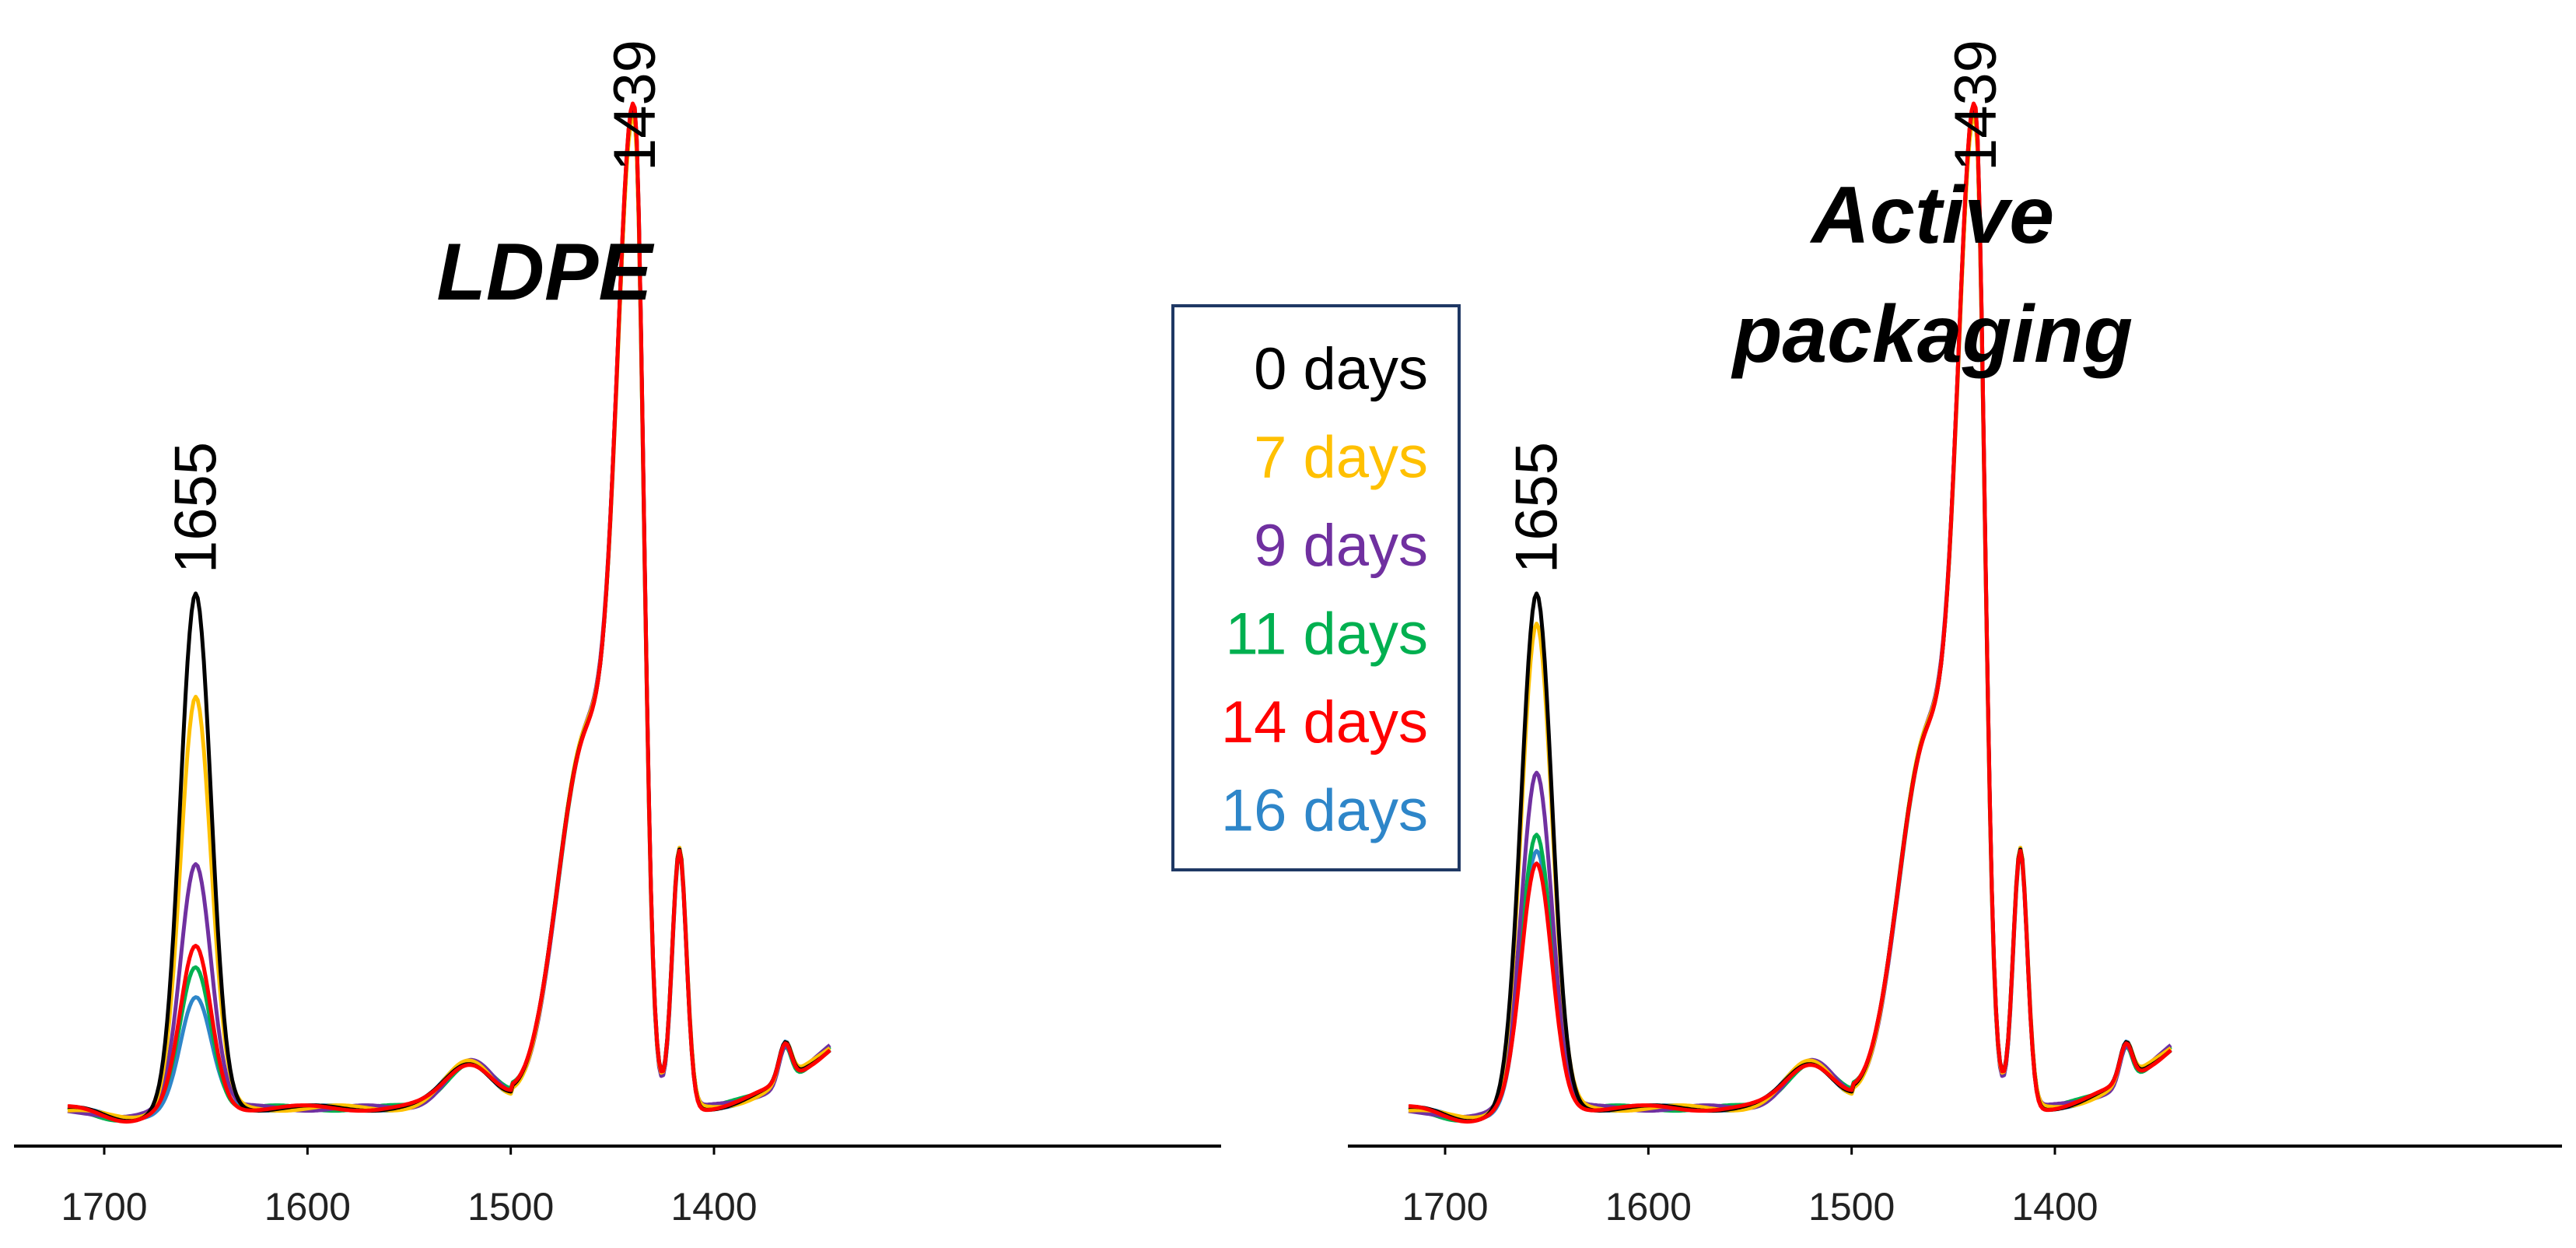 The height and width of the screenshot is (1248, 2576). I want to click on legend-item-14-days: 14 days, so click(1325, 722).